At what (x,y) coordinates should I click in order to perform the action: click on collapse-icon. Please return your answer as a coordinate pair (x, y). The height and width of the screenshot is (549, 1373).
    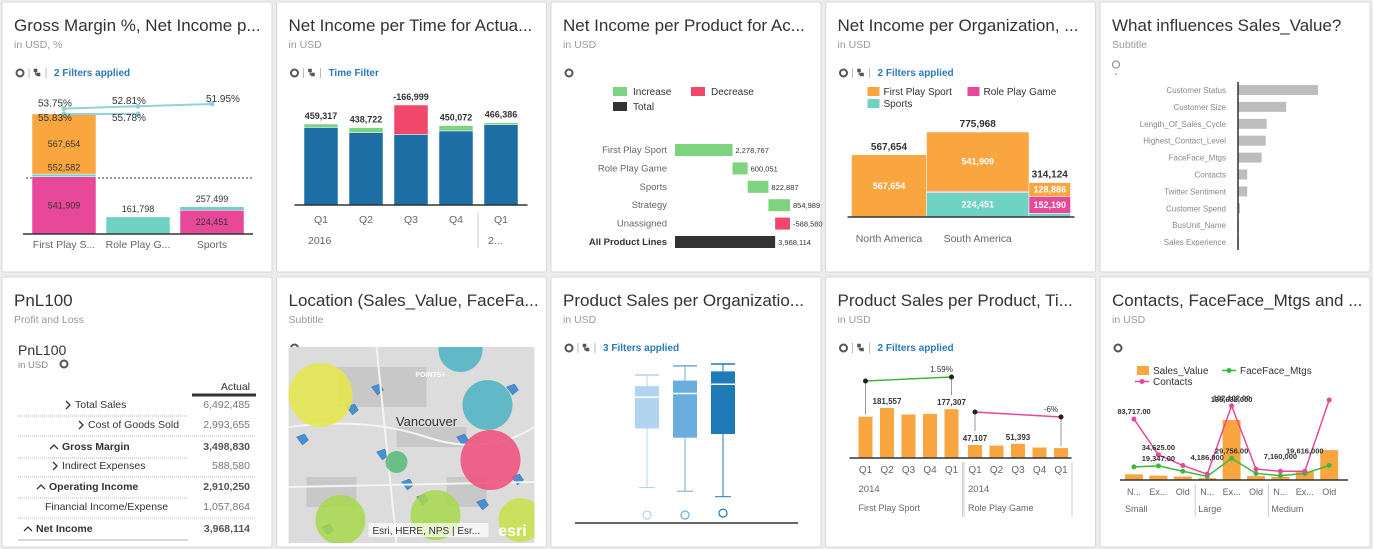
    Looking at the image, I should click on (54, 447).